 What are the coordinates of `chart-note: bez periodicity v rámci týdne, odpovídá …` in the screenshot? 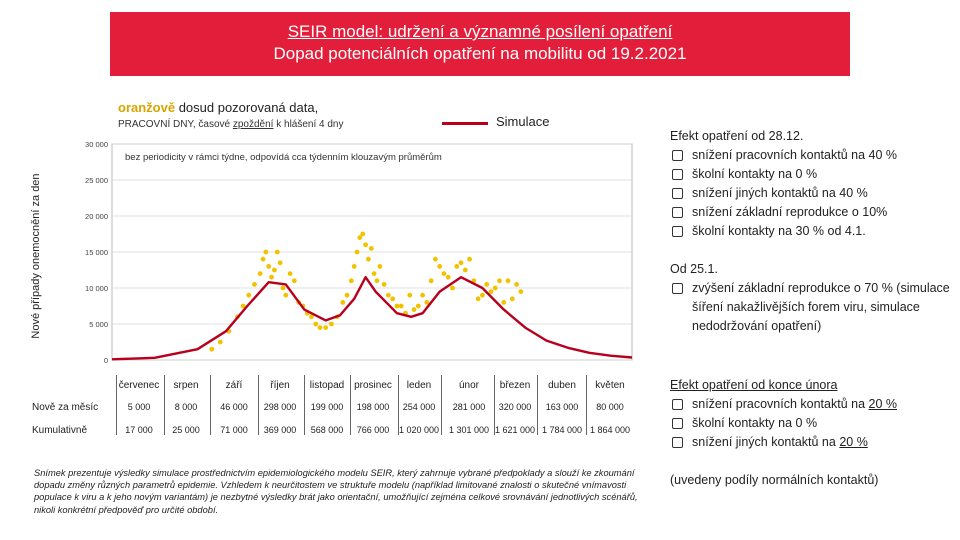 It's located at (283, 157).